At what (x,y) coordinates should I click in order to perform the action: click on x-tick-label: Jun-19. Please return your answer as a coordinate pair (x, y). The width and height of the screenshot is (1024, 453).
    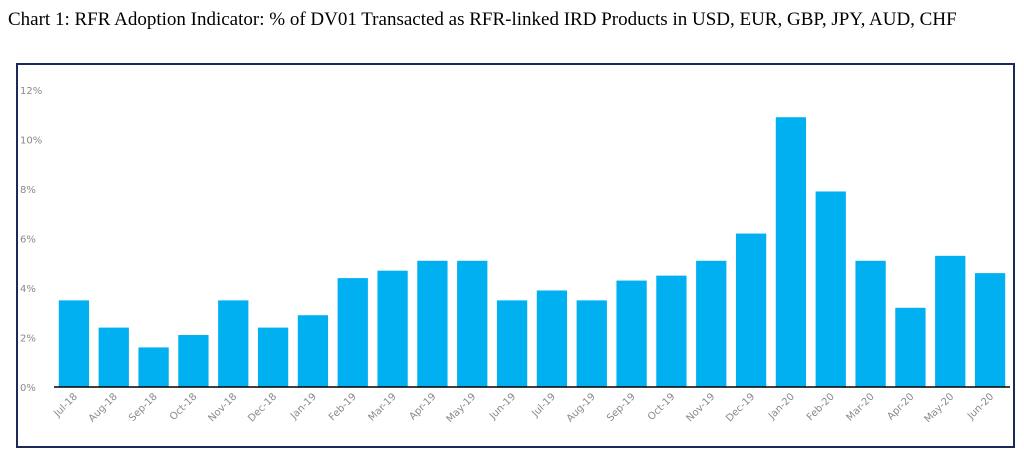
    Looking at the image, I should click on (502, 406).